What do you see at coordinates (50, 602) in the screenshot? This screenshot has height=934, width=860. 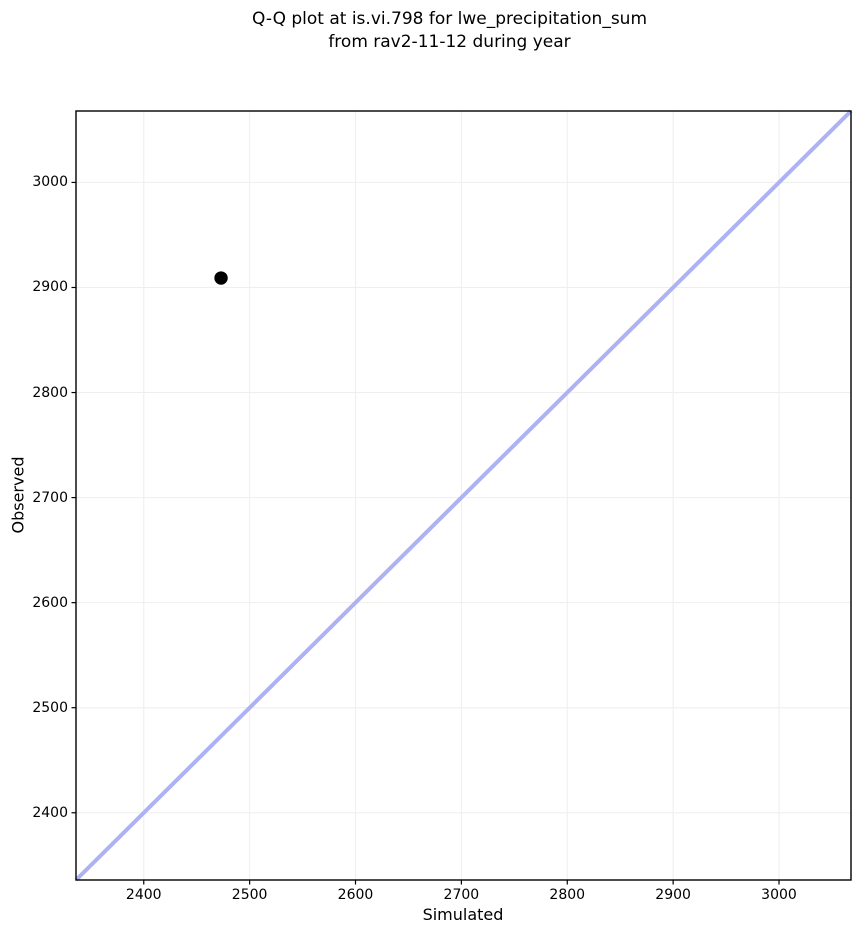 I see `y-tick-label: 2600` at bounding box center [50, 602].